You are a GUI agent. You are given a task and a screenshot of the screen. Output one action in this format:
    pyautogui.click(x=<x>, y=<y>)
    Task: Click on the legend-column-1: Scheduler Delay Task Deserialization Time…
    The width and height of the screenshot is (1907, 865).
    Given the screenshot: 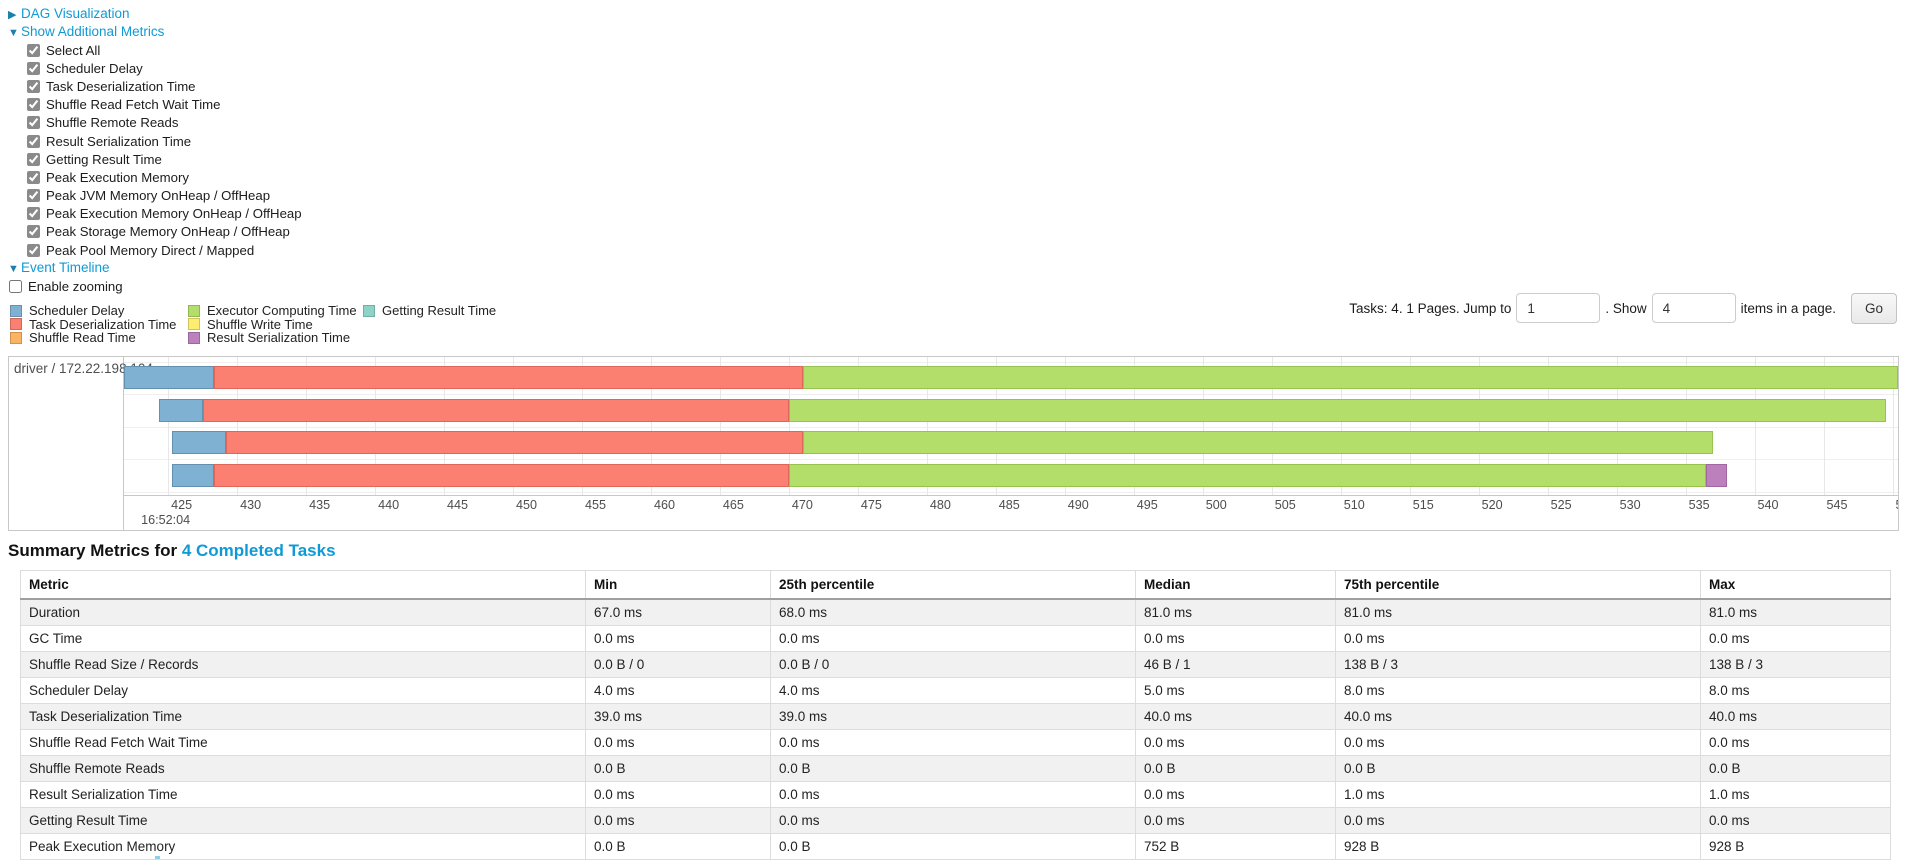 What is the action you would take?
    pyautogui.click(x=93, y=324)
    